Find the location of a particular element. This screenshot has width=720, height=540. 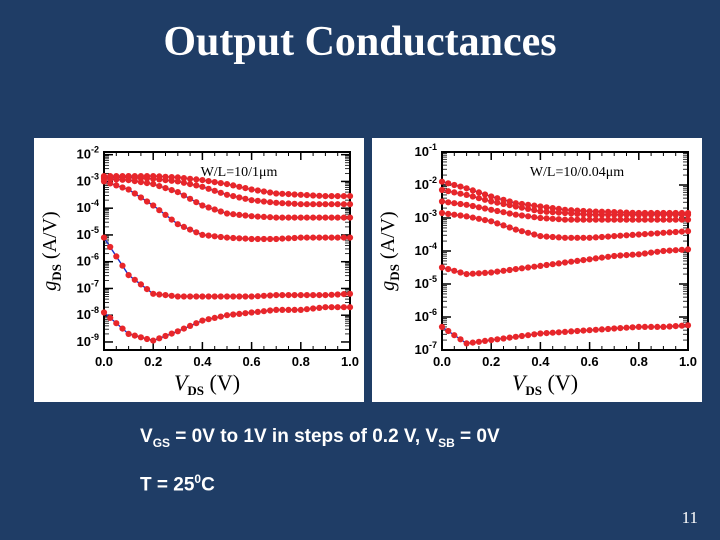

left-chart-y-tick-label: 10⁻³ is located at coordinates (88, 179).